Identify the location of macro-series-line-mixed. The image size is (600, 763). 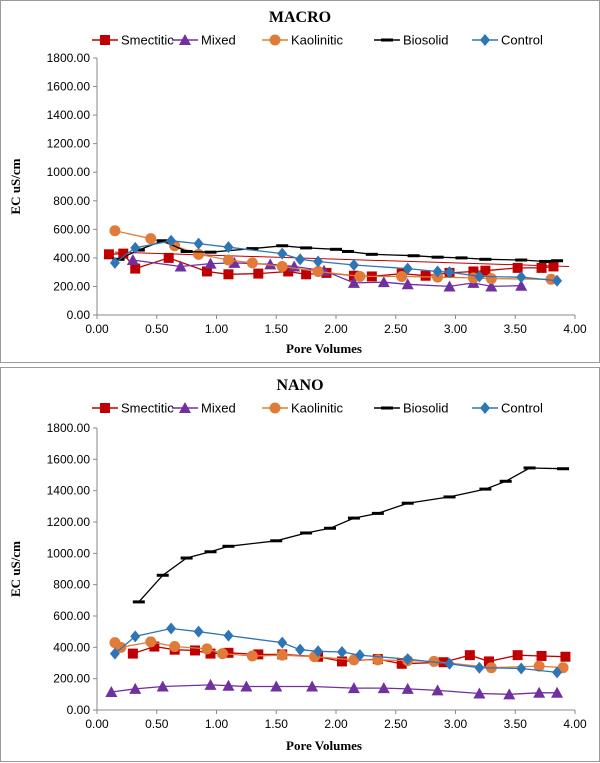
(327, 273).